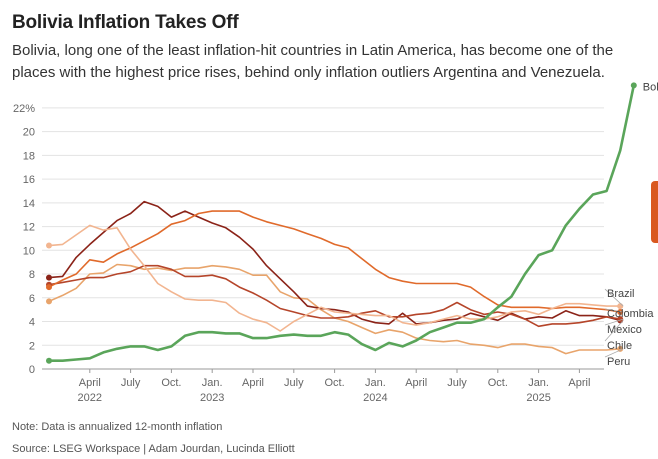 Image resolution: width=658 pixels, height=459 pixels. What do you see at coordinates (614, 322) in the screenshot?
I see `series-label-leader-mexico` at bounding box center [614, 322].